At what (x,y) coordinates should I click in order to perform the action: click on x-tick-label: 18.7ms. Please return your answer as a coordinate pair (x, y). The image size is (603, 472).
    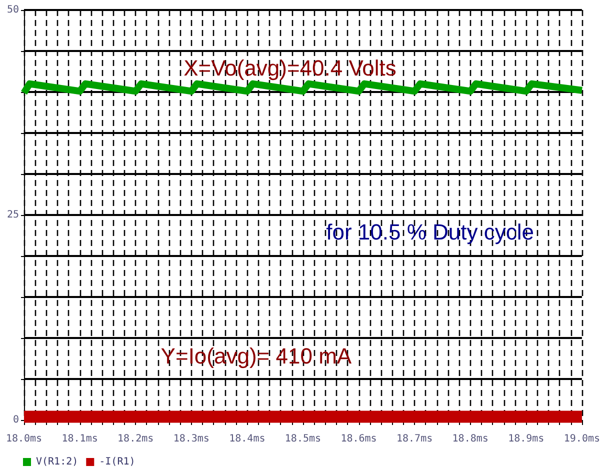
    Looking at the image, I should click on (414, 439).